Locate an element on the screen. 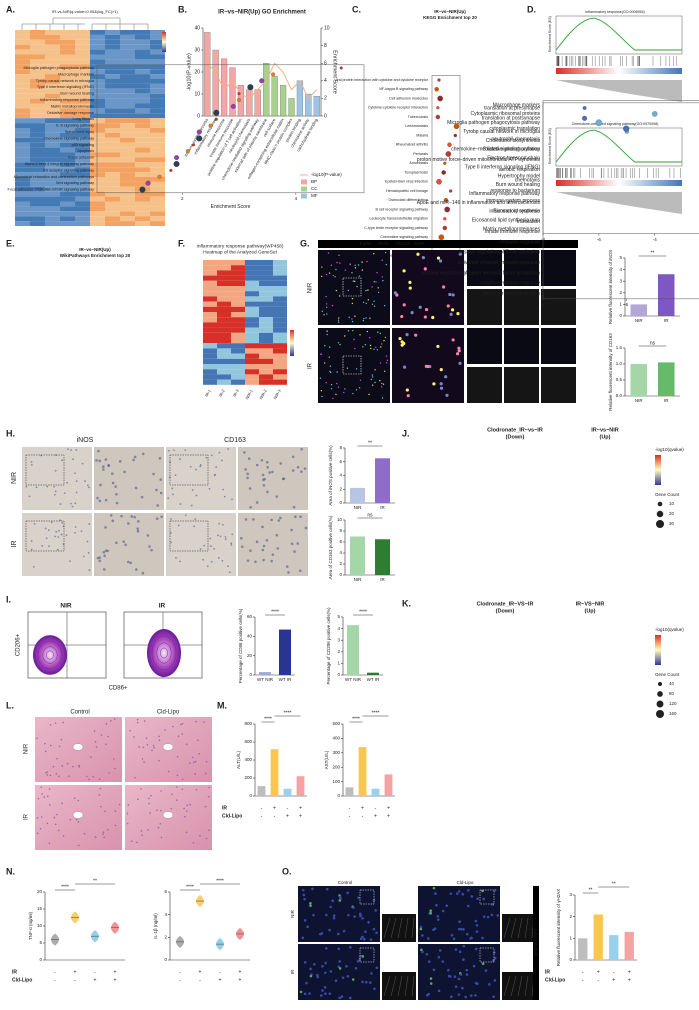 The height and width of the screenshot is (1010, 699). column-header: Cld-Lipo is located at coordinates (465, 882).